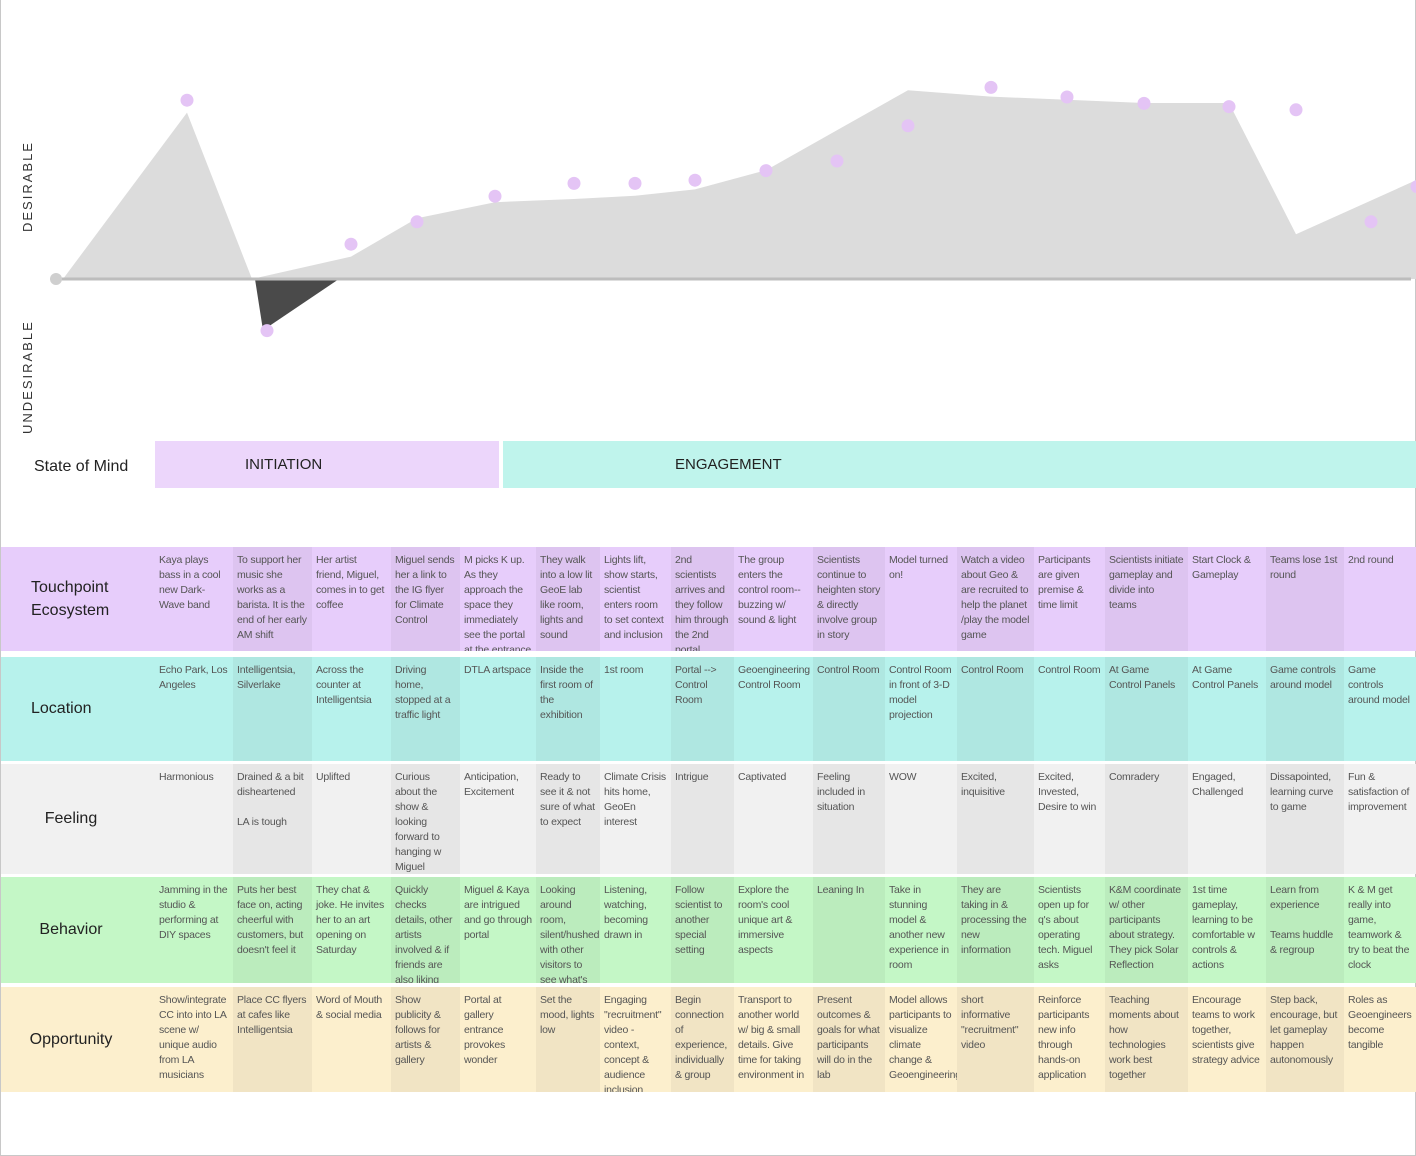 This screenshot has height=1156, width=1416. I want to click on journey-cell: short informative "recruitment" video, so click(995, 1039).